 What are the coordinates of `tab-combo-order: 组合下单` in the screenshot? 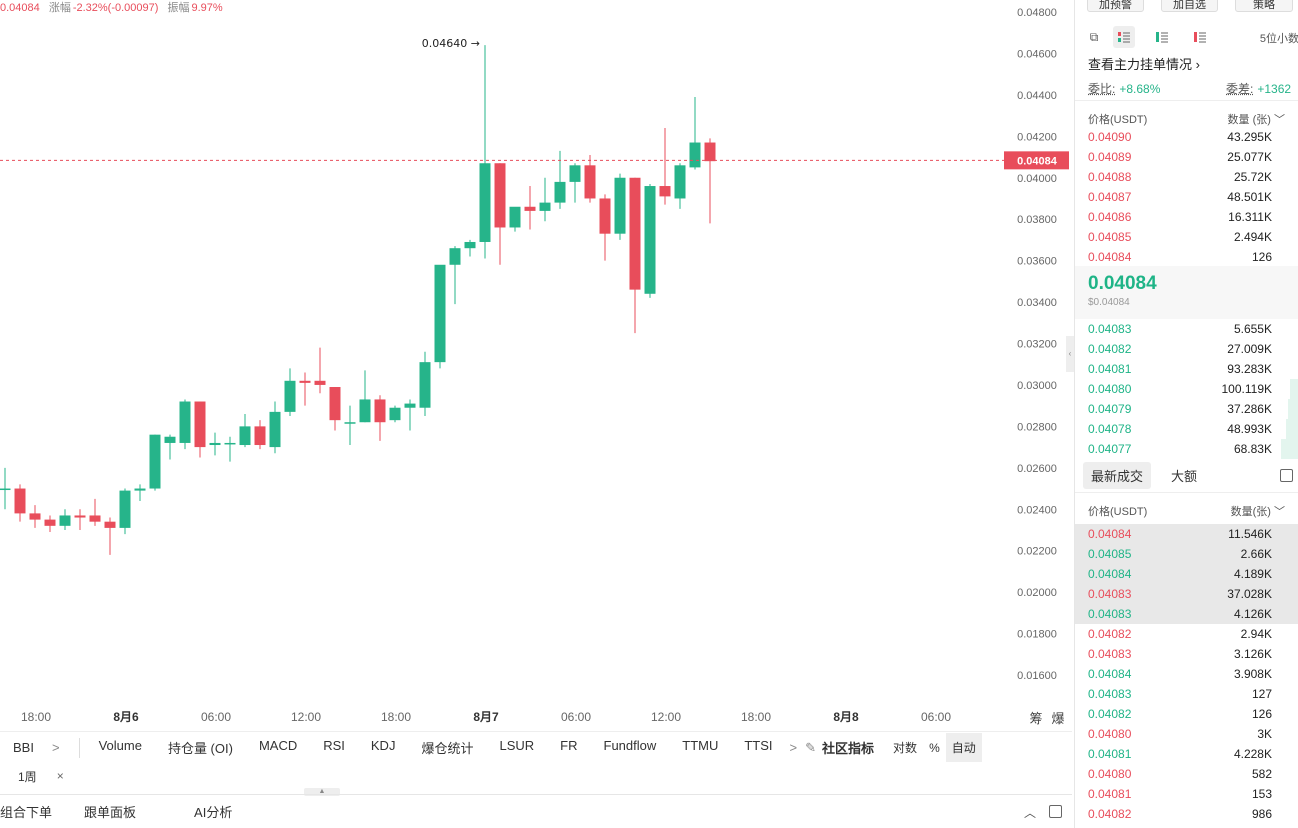 It's located at (26, 812).